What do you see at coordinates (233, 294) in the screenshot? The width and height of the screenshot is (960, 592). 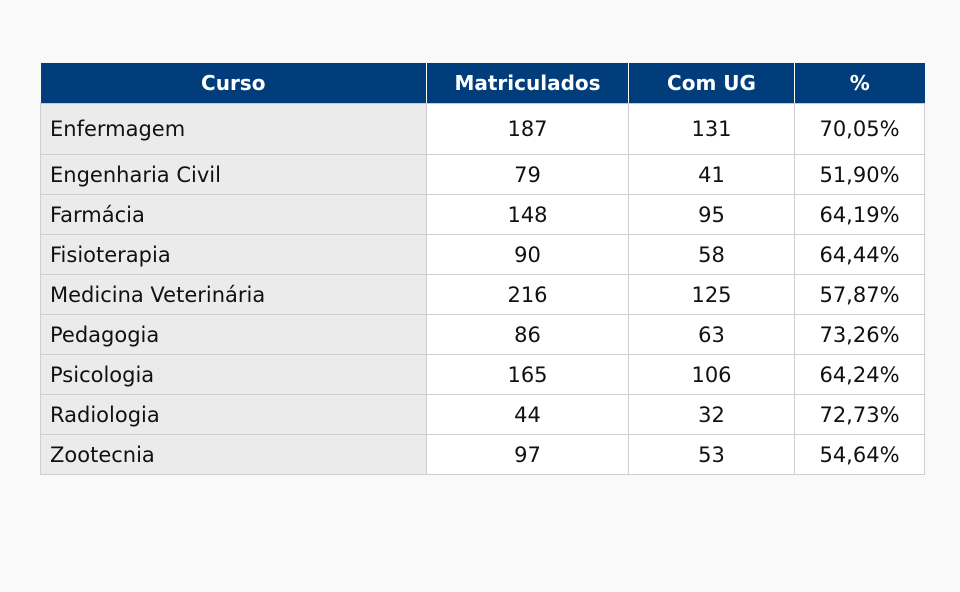 I see `cell-course: Medicina Veterinária` at bounding box center [233, 294].